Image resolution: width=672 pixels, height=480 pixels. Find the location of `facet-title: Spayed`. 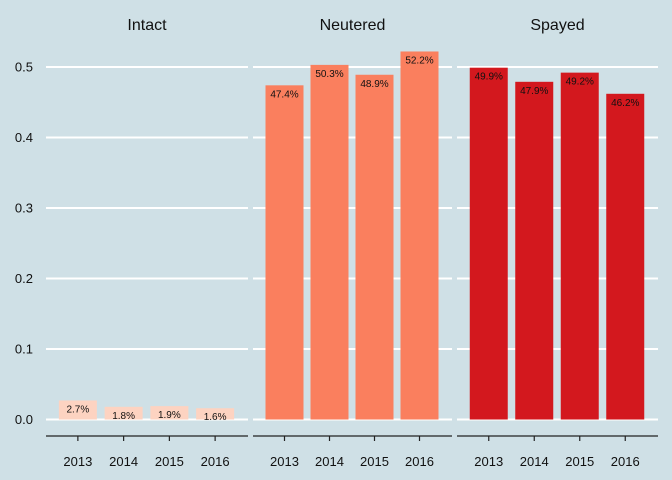

facet-title: Spayed is located at coordinates (557, 25).